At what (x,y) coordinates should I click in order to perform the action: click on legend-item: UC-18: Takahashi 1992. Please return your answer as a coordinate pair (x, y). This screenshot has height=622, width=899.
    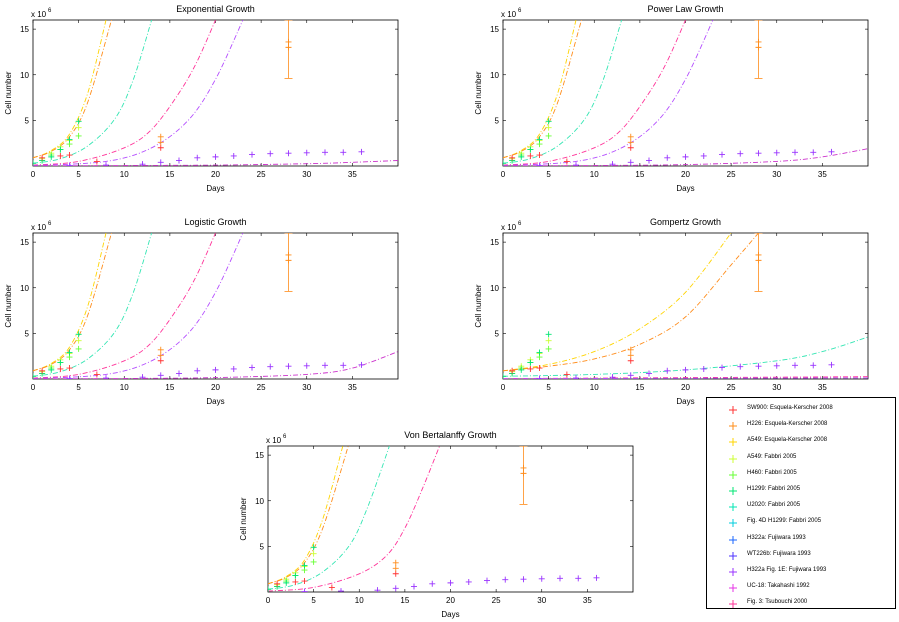
    Looking at the image, I should click on (801, 588).